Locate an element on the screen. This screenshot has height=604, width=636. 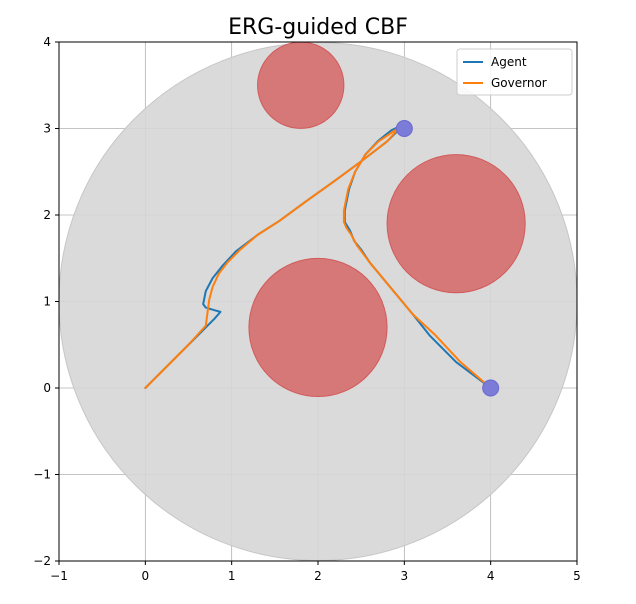
legend: Agent Governor is located at coordinates (514, 72).